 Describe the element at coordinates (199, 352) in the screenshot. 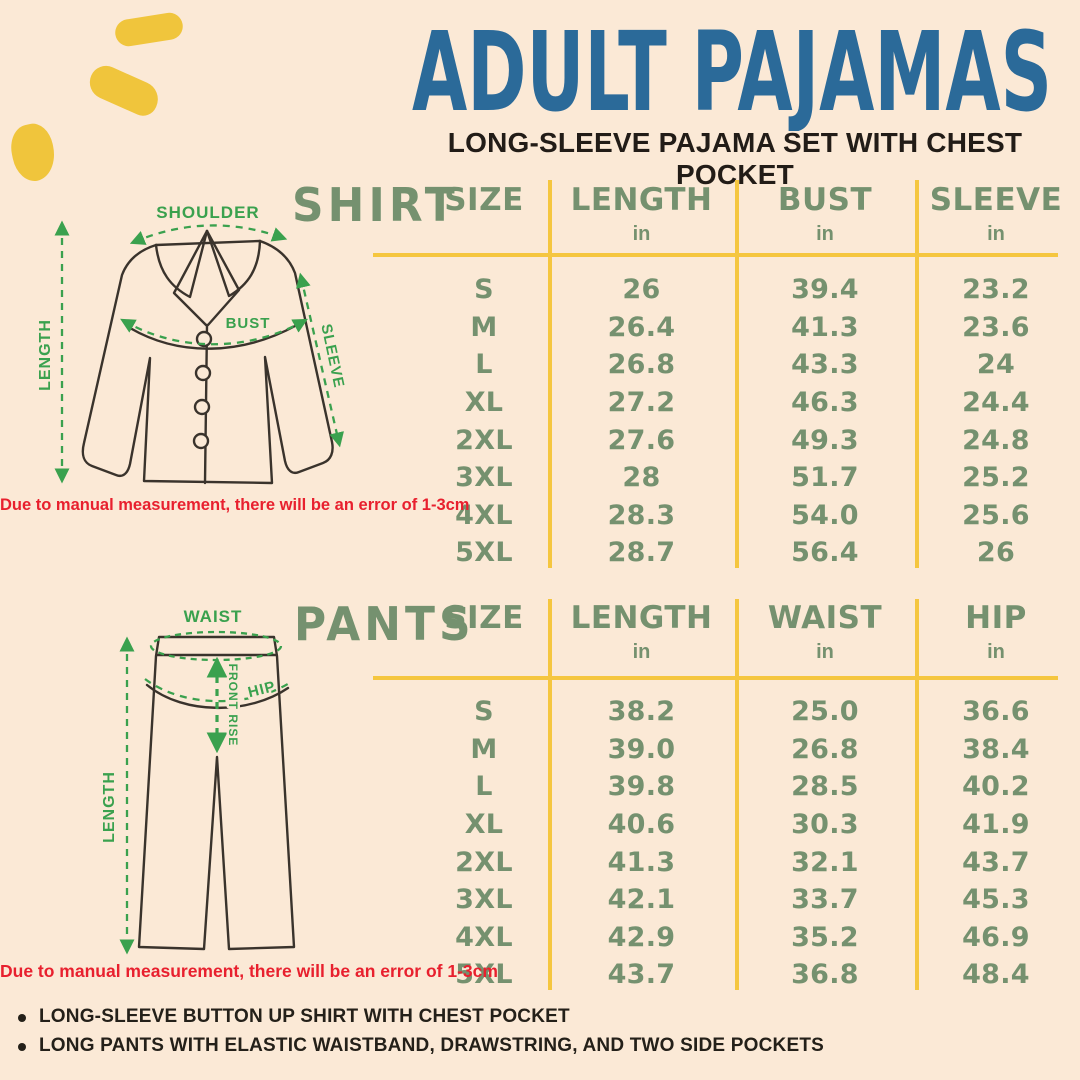

I see `shirt-measure-lines` at that location.